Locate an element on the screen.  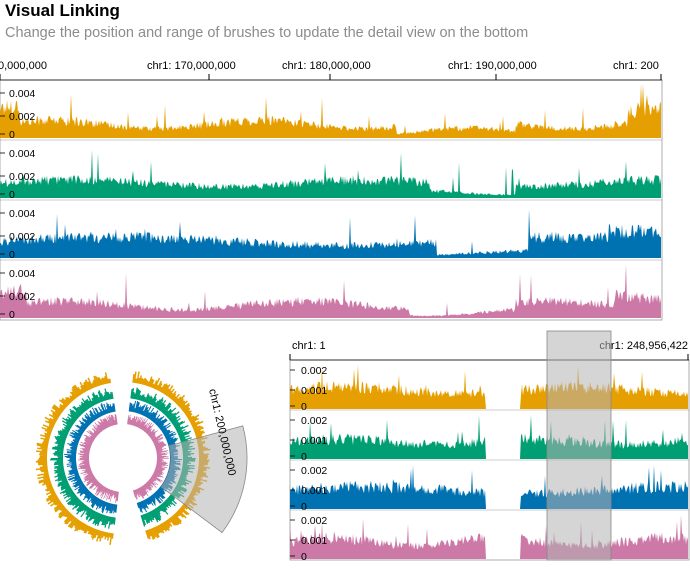
detail-track-3: 0.002 0.001 0 is located at coordinates (489, 486).